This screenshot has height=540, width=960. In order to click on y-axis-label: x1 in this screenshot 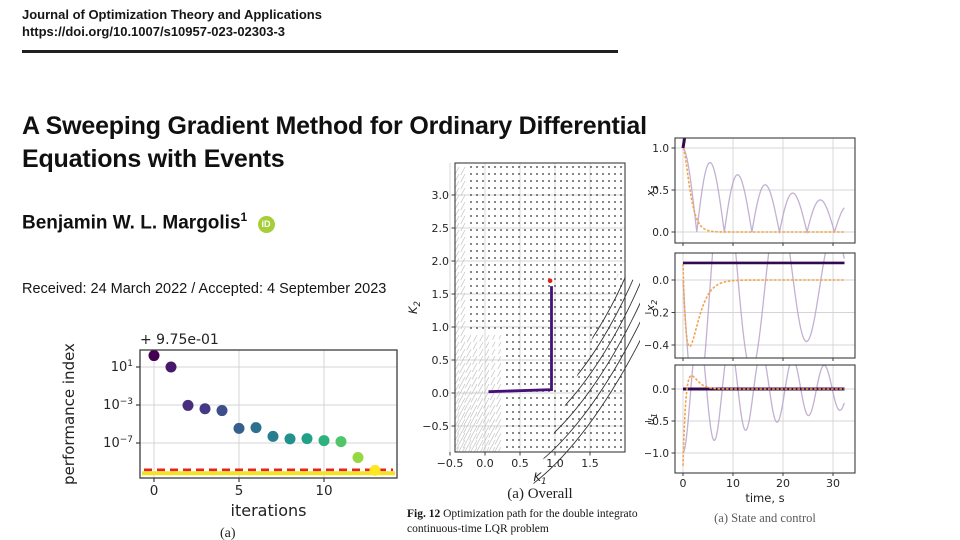, I will do `click(652, 191)`.